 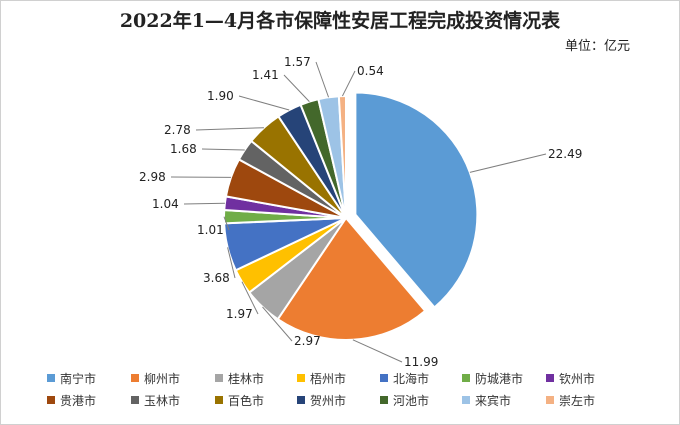 What do you see at coordinates (78, 400) in the screenshot?
I see `legend-label: 贵港市` at bounding box center [78, 400].